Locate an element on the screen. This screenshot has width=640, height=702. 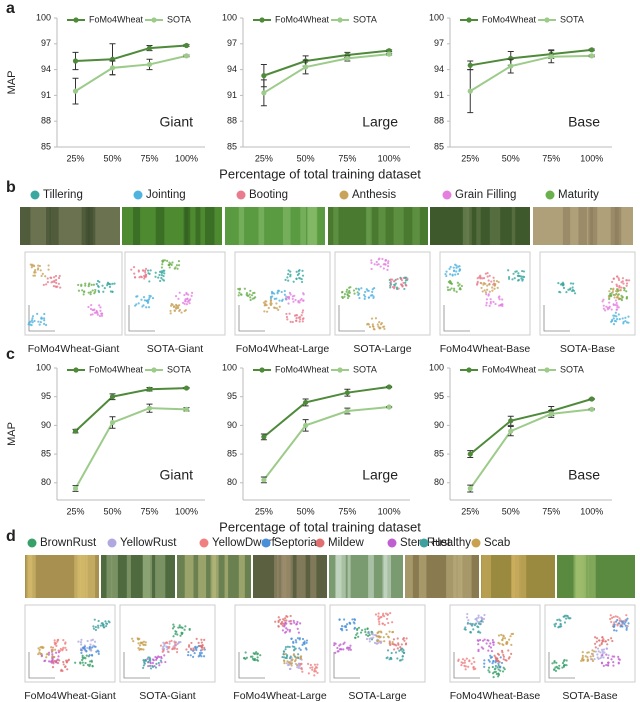
y-tick-label: 85 is located at coordinates (439, 146).